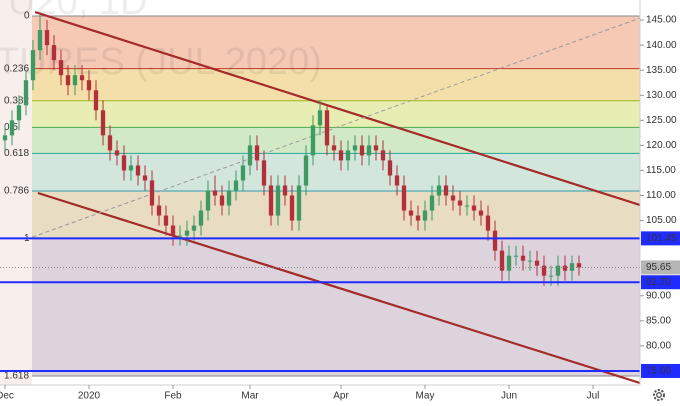 The height and width of the screenshot is (406, 680). Describe the element at coordinates (173, 396) in the screenshot. I see `x-tick-label: Feb` at that location.